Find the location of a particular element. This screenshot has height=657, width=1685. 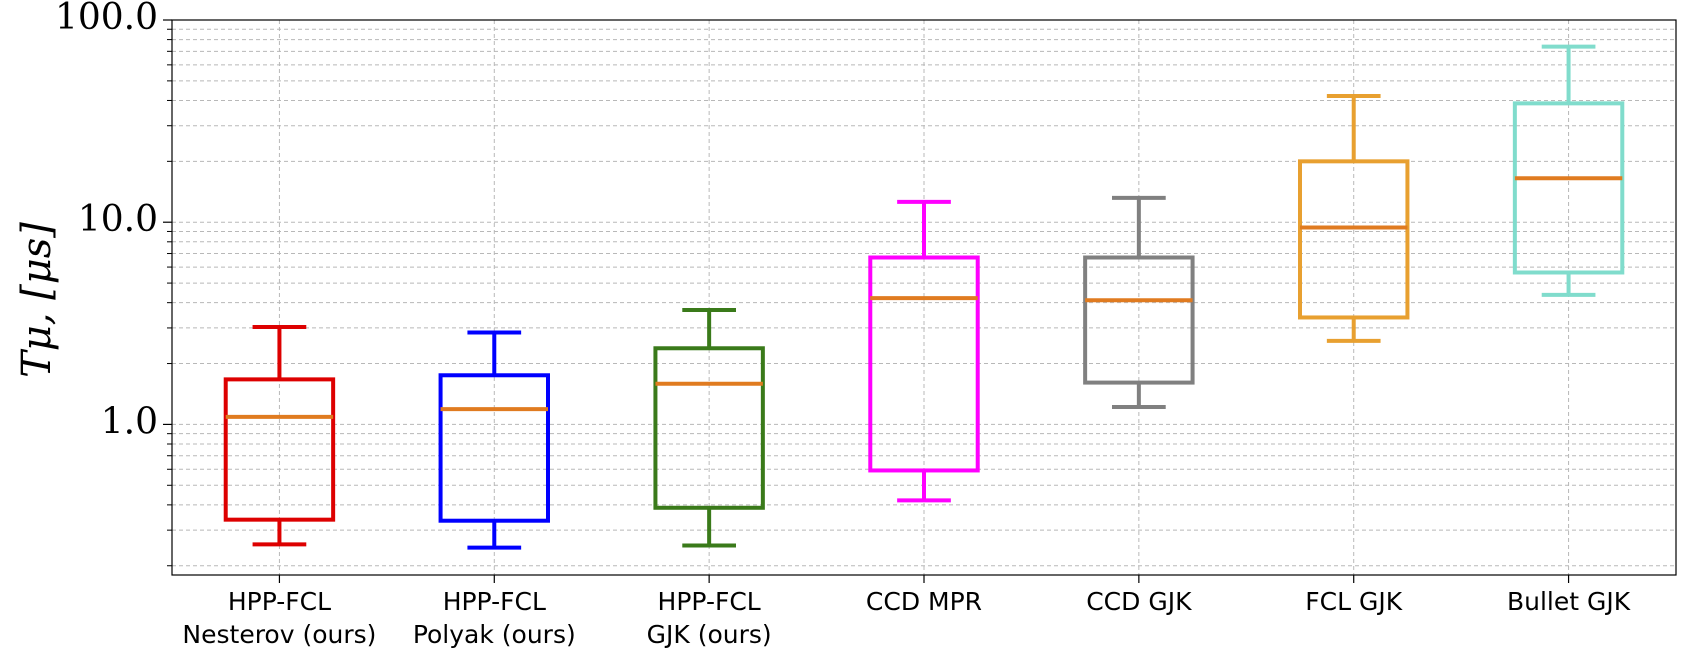

x-tick-label: HPP-FCL GJK (ours) is located at coordinates (709, 618).